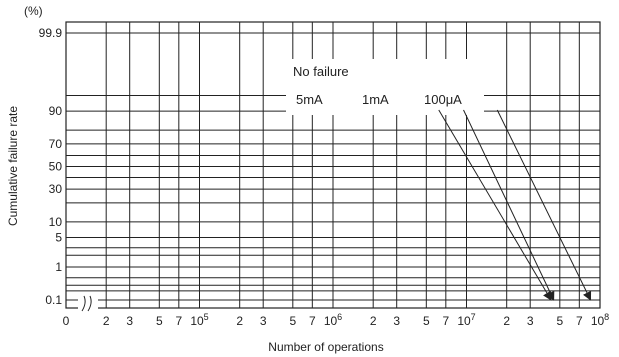  What do you see at coordinates (56, 111) in the screenshot?
I see `y-tick-label: 90` at bounding box center [56, 111].